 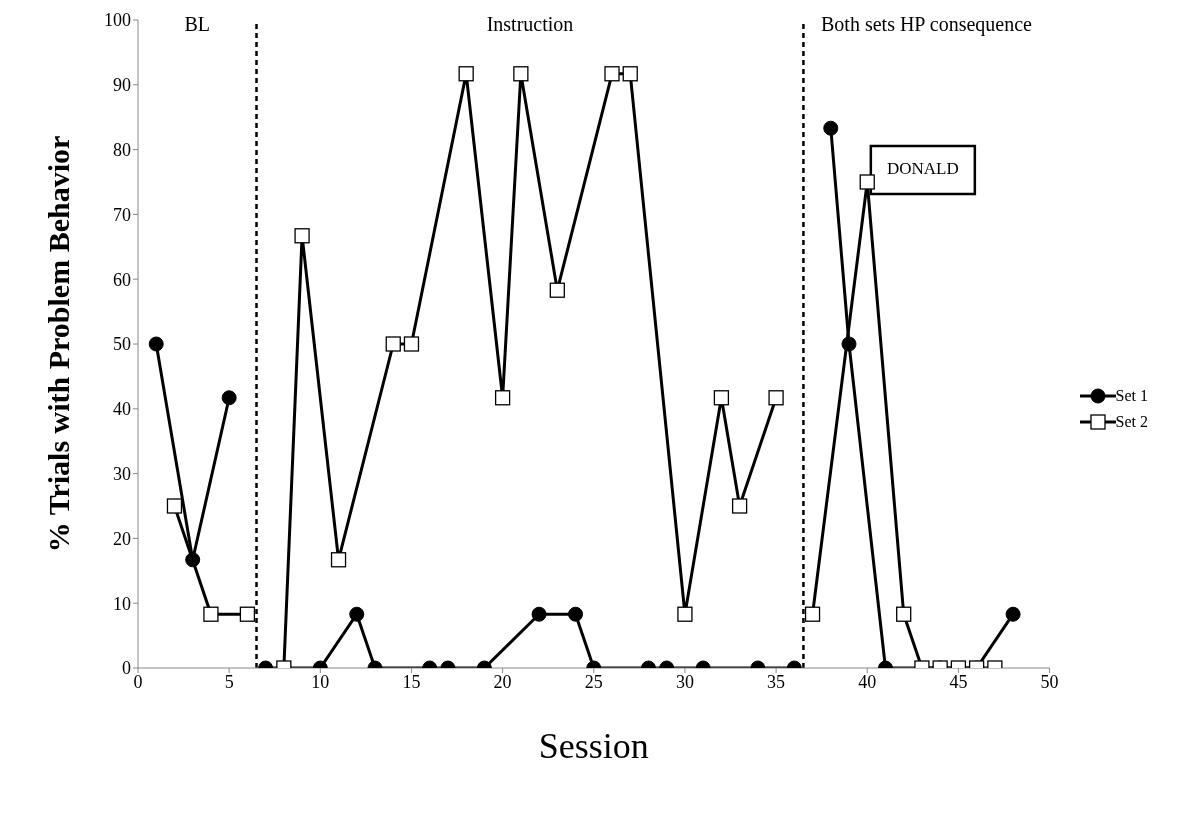 I want to click on x-tick-label: 30, so click(x=684, y=681).